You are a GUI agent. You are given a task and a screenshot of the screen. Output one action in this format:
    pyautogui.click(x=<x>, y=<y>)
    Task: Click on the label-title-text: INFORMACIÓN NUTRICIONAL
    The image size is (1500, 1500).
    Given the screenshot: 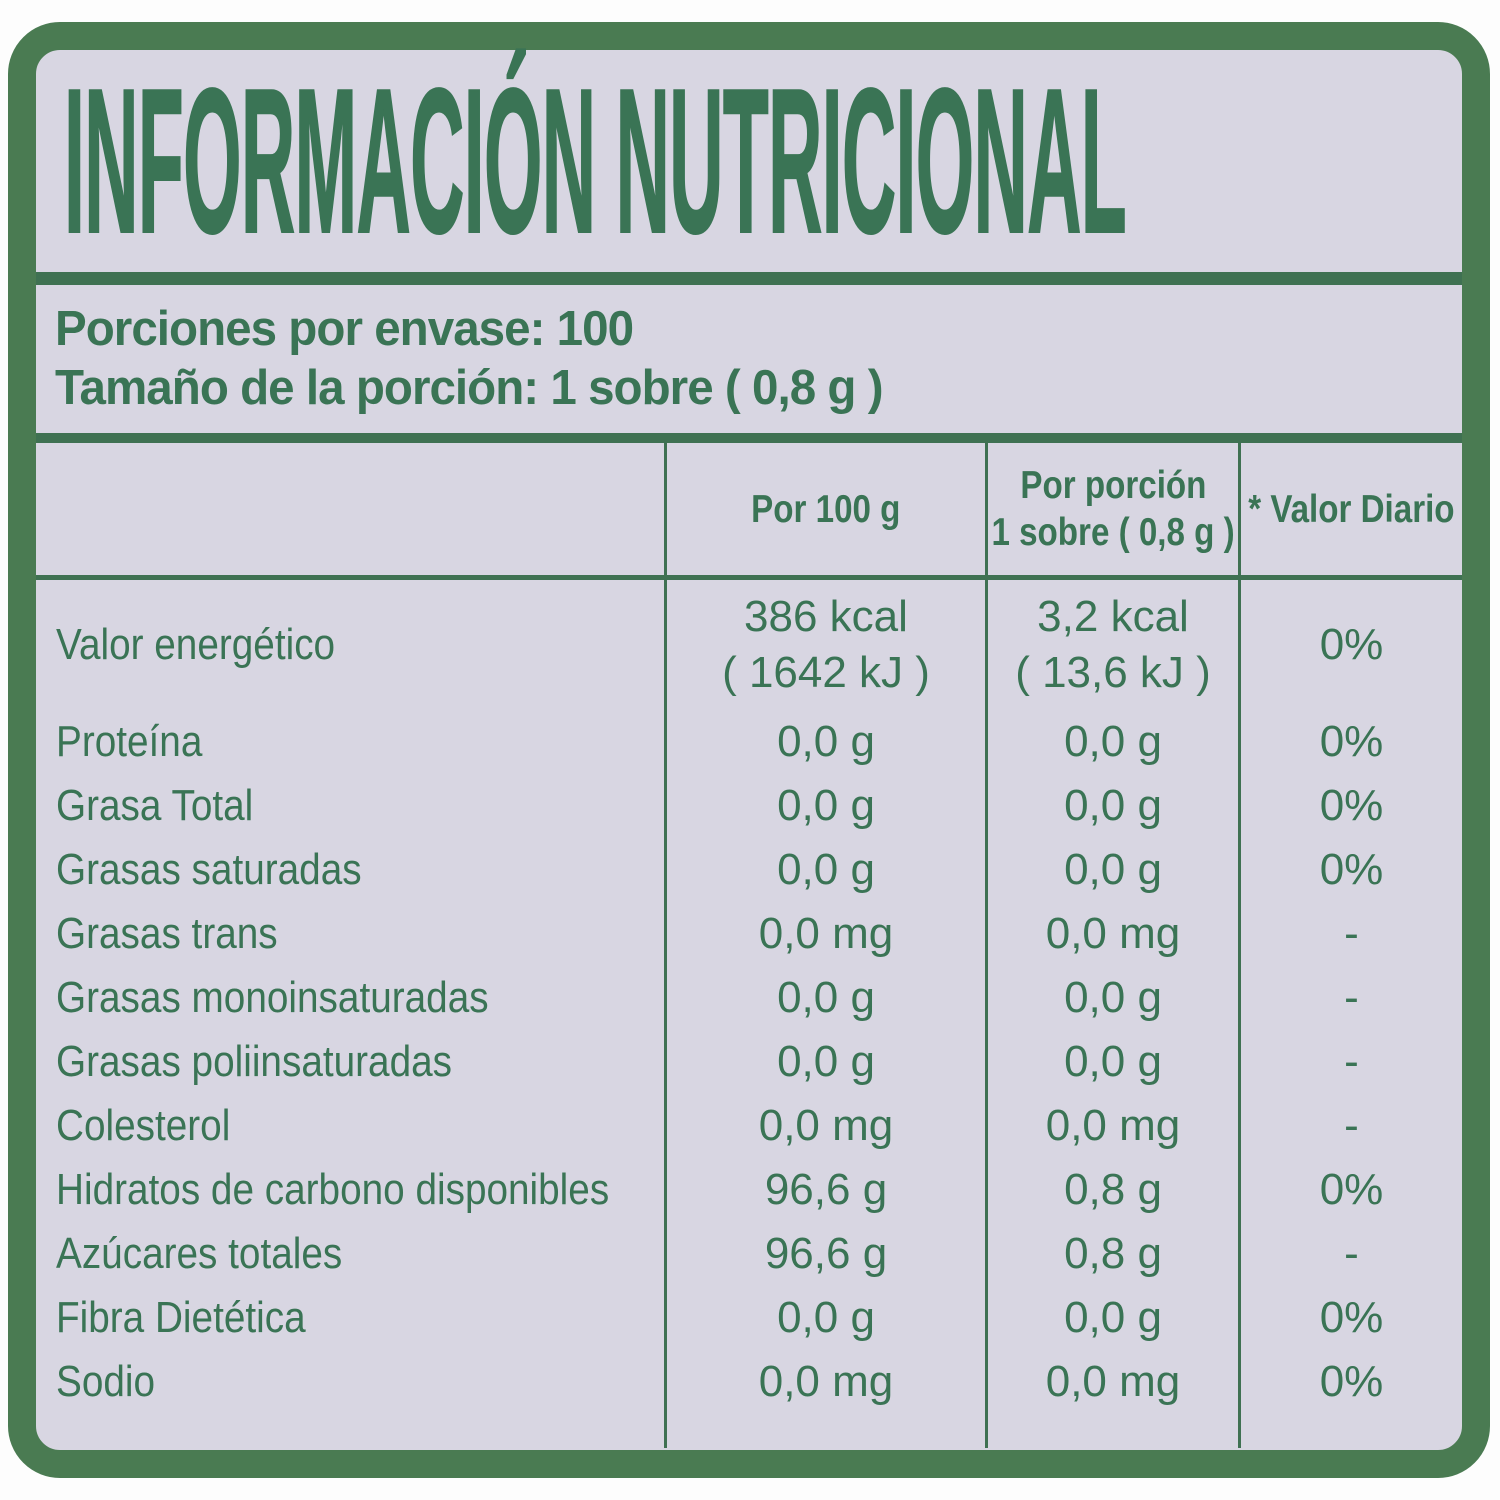 What is the action you would take?
    pyautogui.click(x=595, y=161)
    